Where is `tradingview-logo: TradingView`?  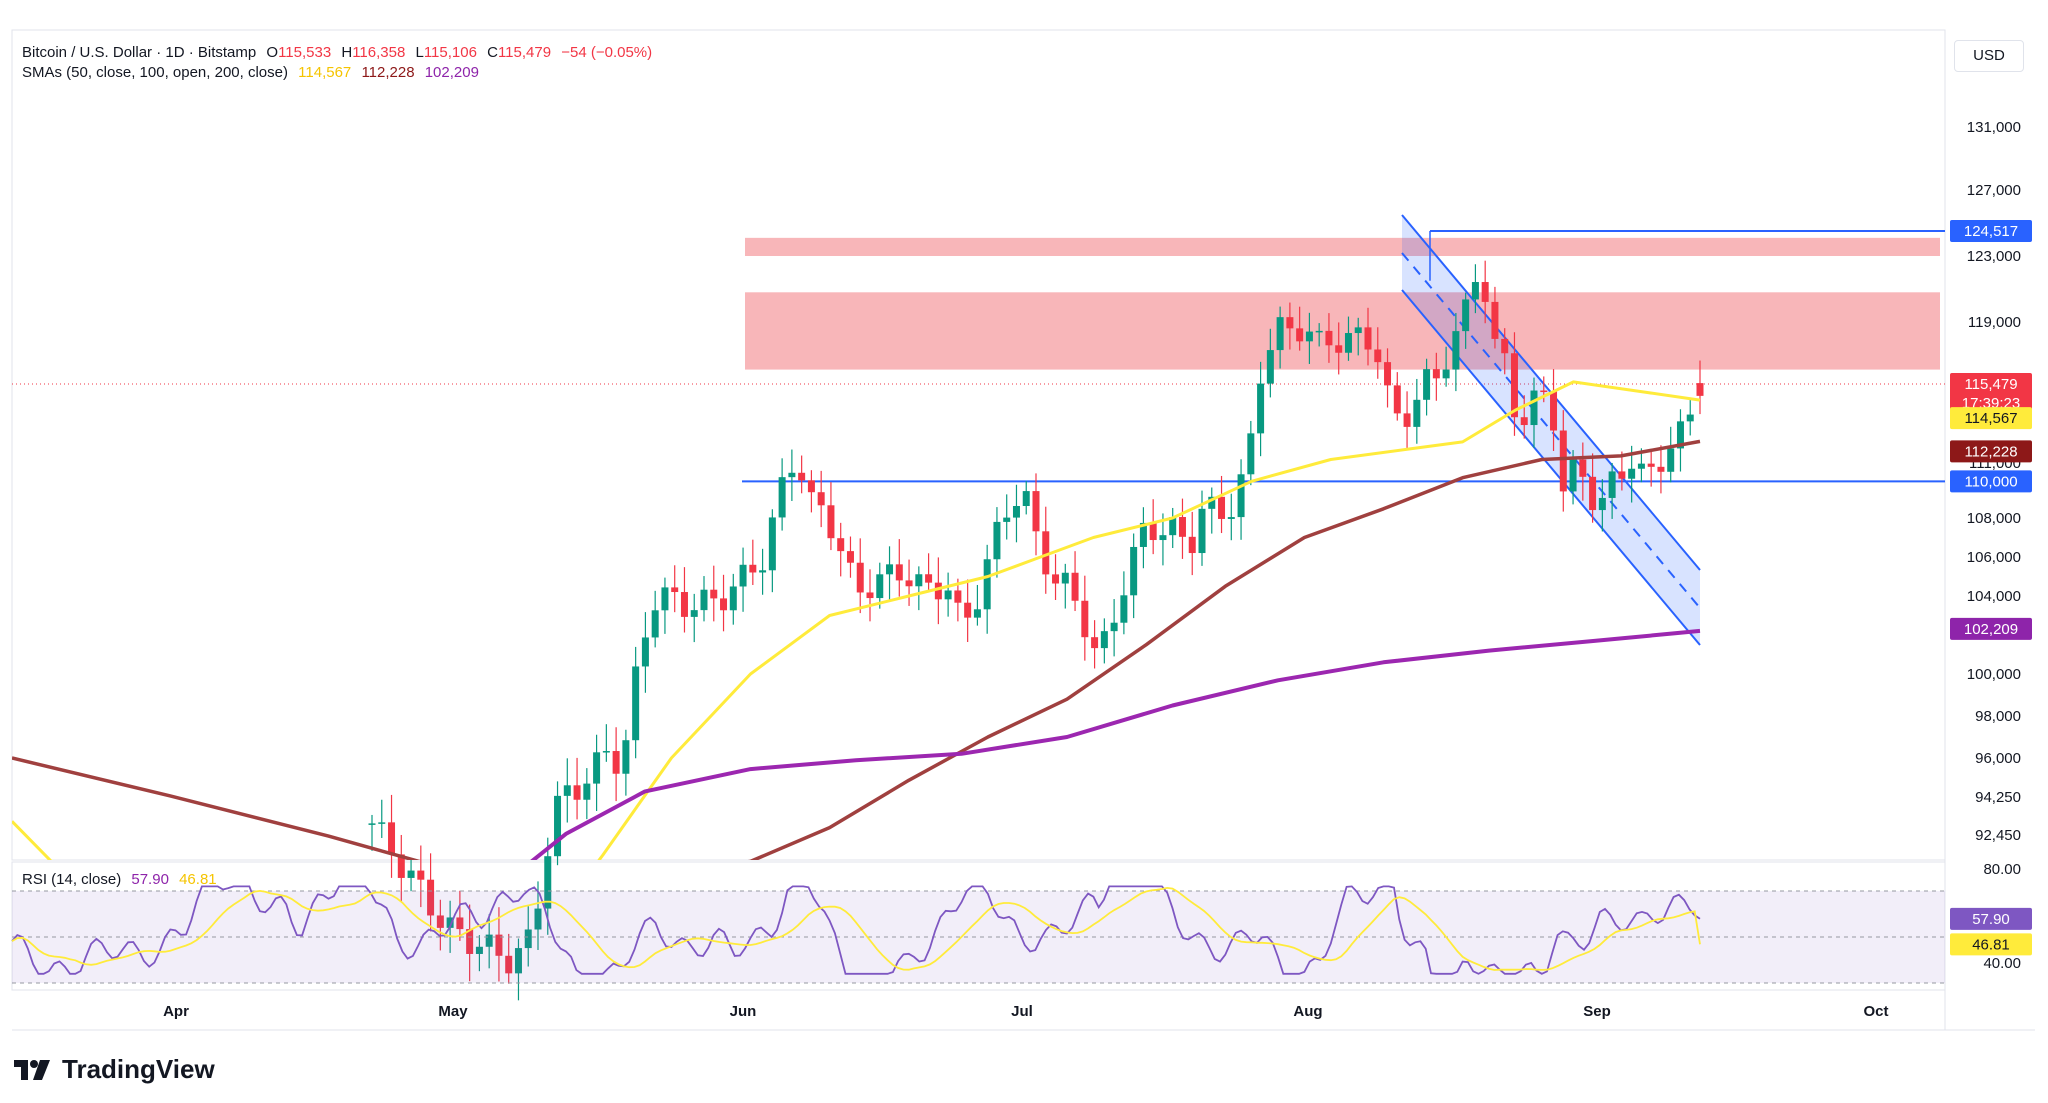
tradingview-logo: TradingView is located at coordinates (114, 1069).